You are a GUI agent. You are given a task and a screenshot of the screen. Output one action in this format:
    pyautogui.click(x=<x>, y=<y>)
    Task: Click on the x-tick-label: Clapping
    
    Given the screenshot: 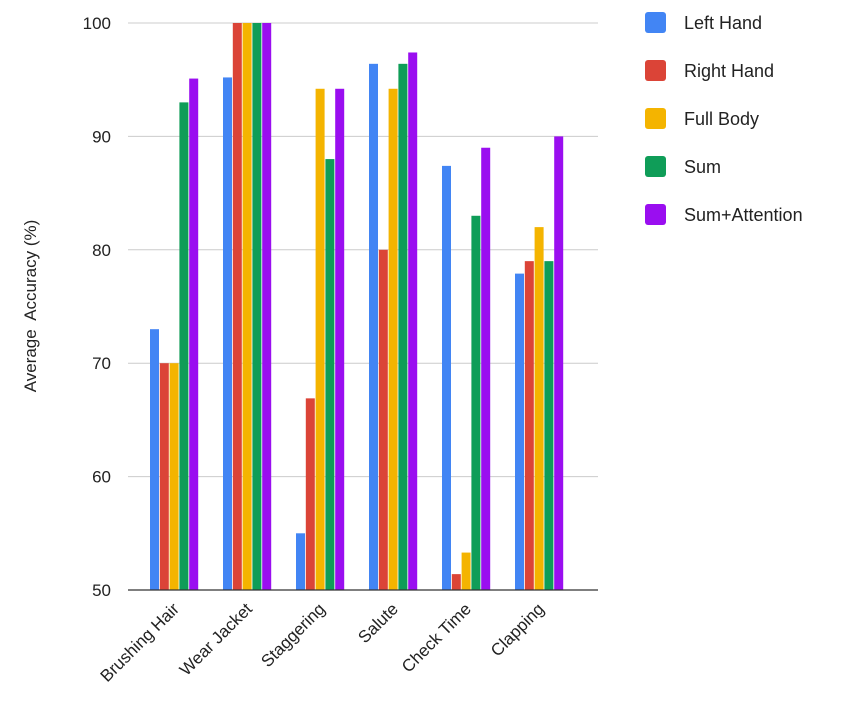 What is the action you would take?
    pyautogui.click(x=517, y=629)
    